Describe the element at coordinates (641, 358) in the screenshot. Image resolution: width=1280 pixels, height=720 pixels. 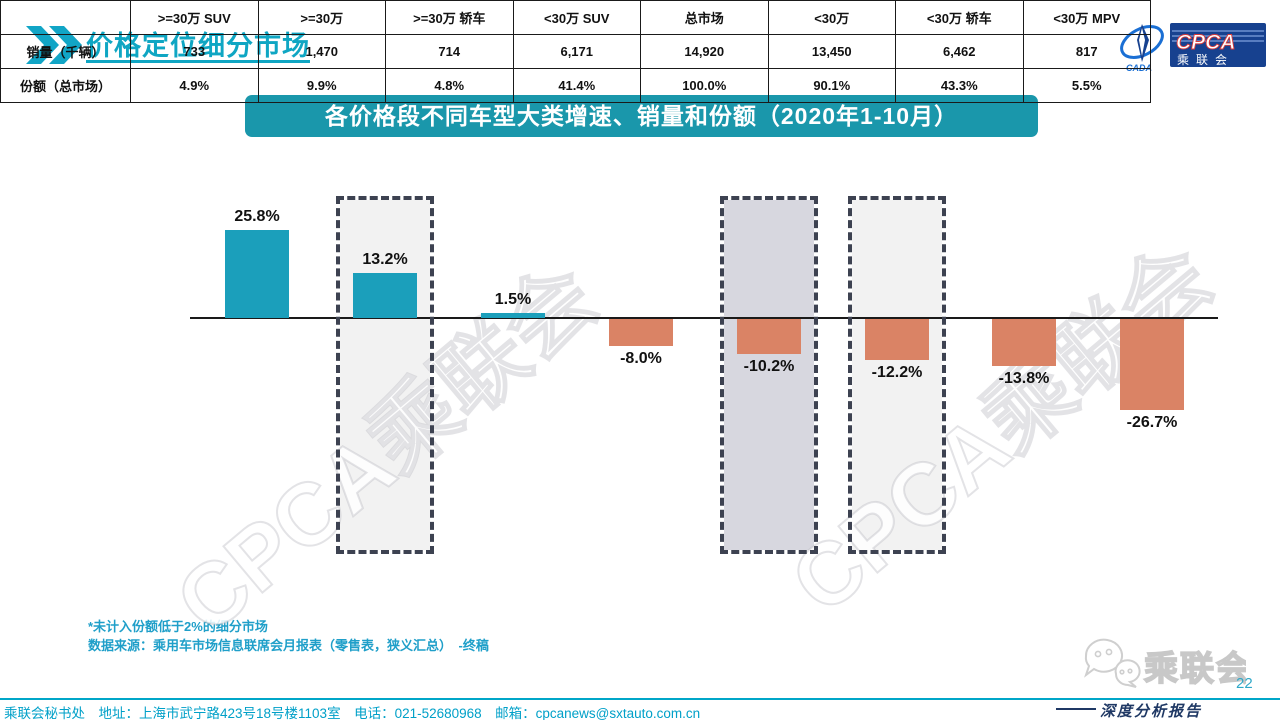
I see `chart-bar-label: -8.0%` at that location.